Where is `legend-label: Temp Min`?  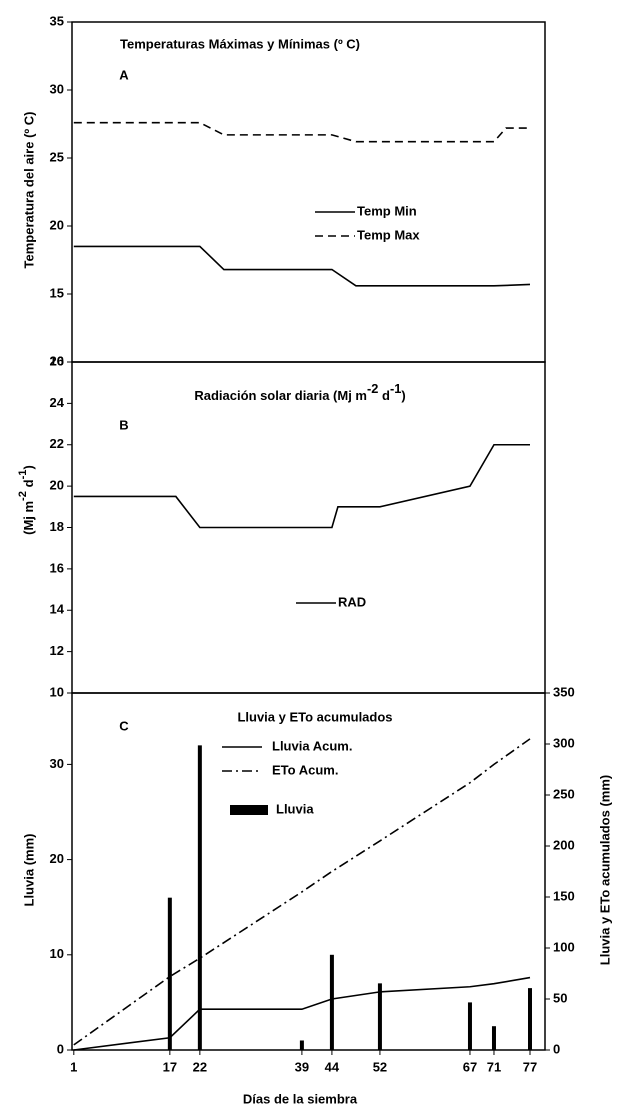
legend-label: Temp Min is located at coordinates (387, 210).